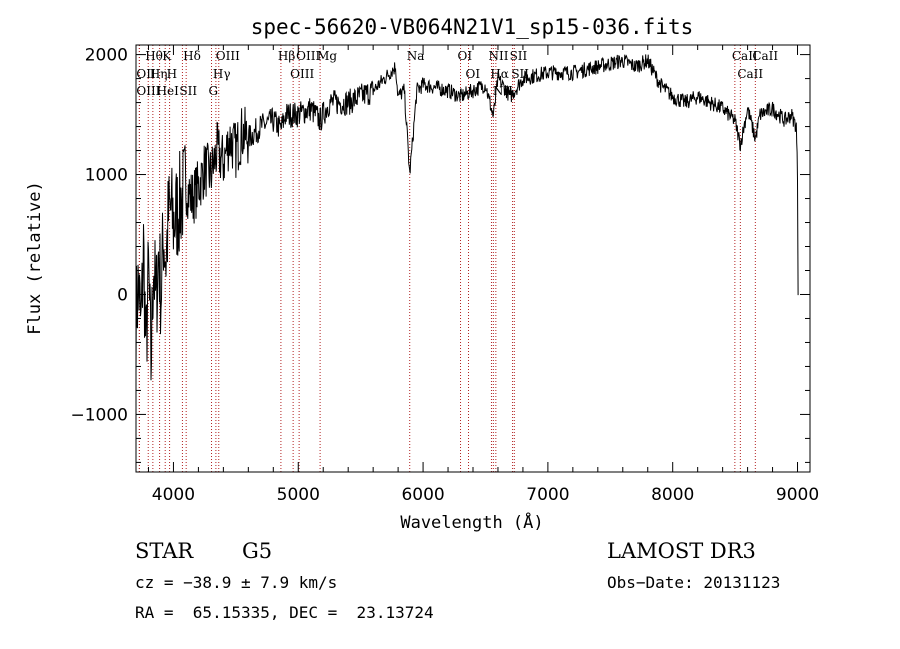  Describe the element at coordinates (499, 74) in the screenshot. I see `line-label-20: Hα` at that location.